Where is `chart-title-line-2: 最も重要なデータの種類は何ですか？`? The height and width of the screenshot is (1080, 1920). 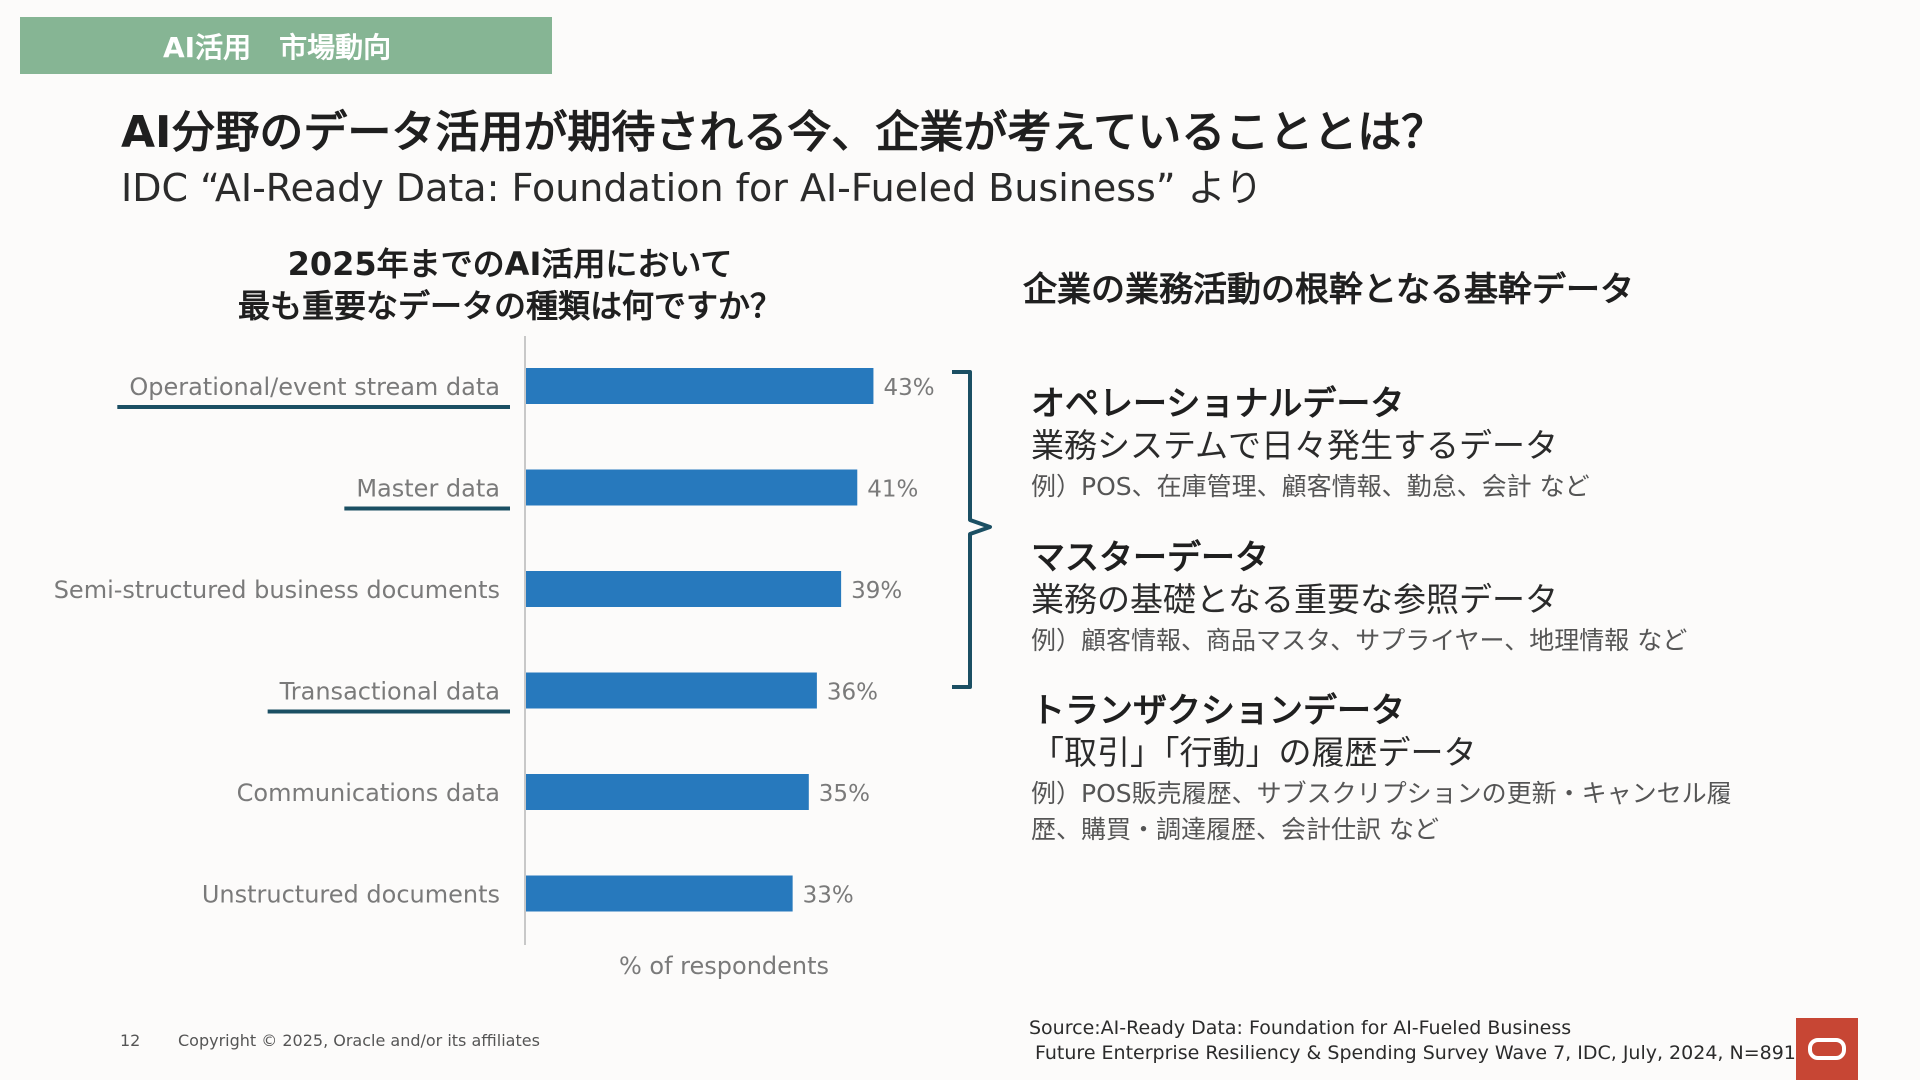 chart-title-line-2: 最も重要なデータの種類は何ですか？ is located at coordinates (509, 306).